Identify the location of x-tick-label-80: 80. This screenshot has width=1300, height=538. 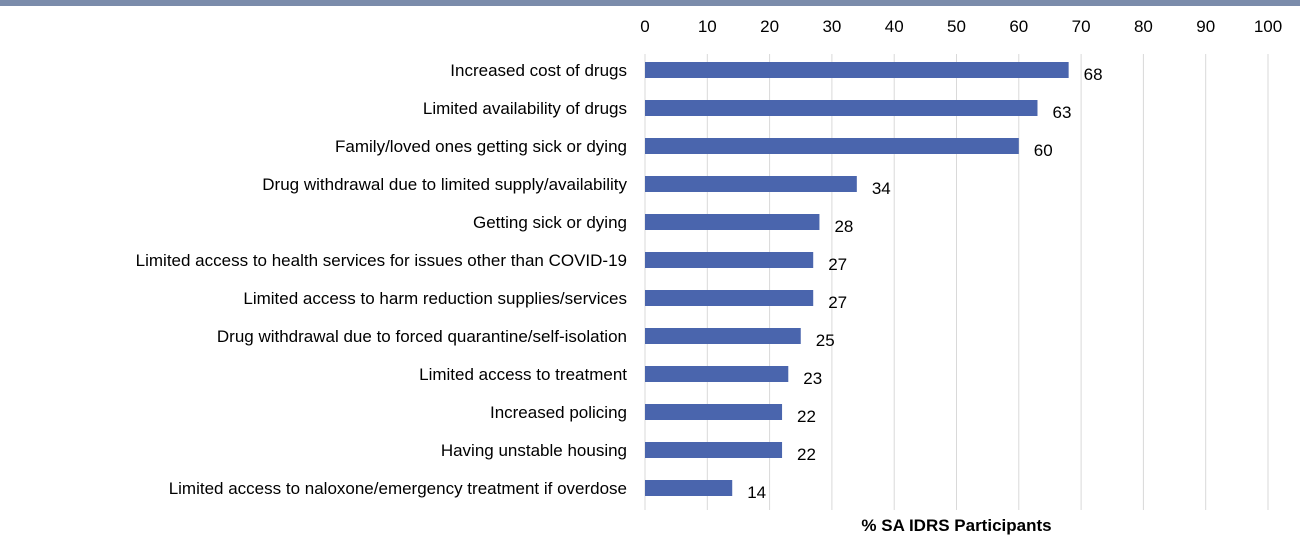
(1143, 26).